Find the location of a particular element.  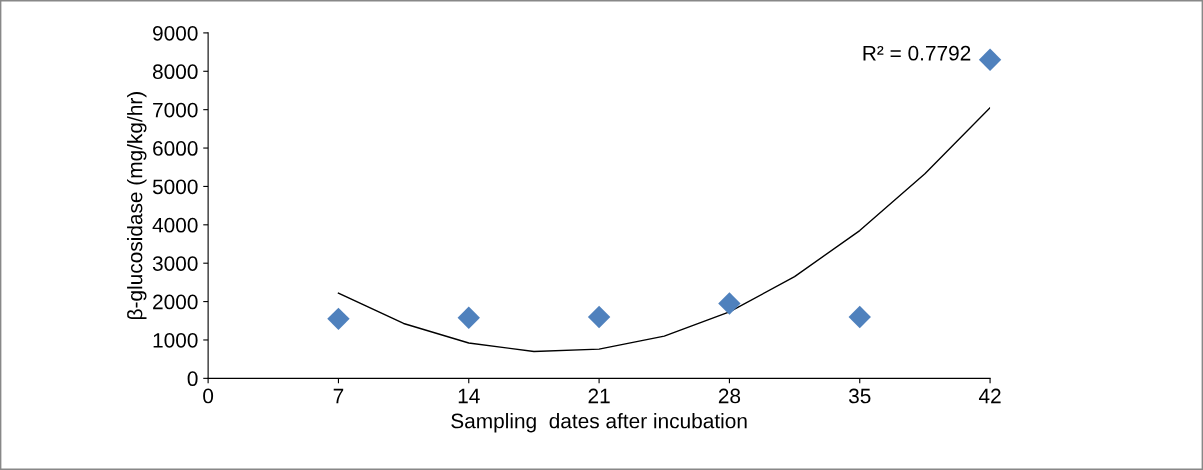

y-tick-label: 7000 is located at coordinates (175, 110).